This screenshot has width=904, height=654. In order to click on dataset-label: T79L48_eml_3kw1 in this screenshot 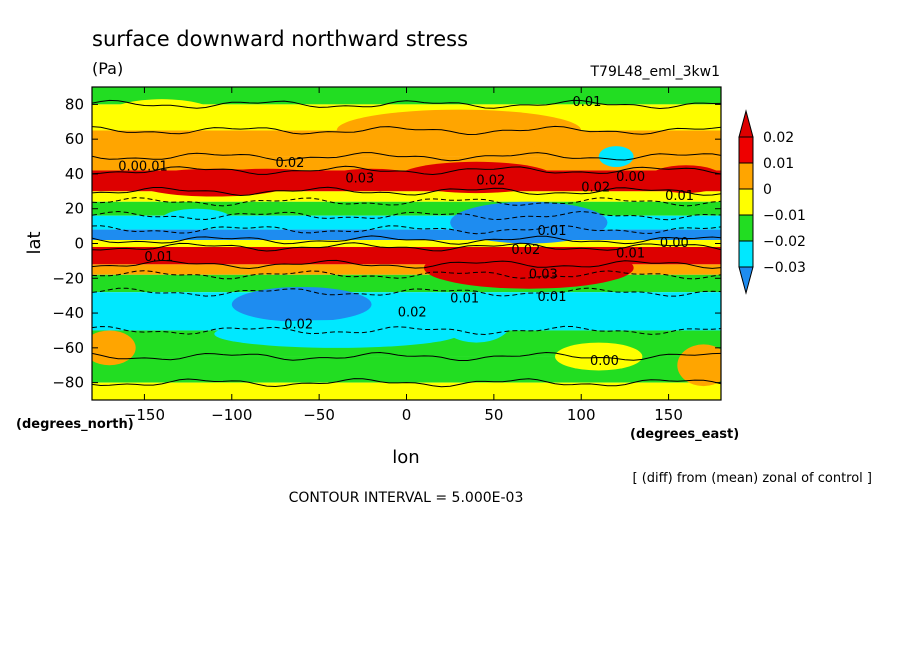, I will do `click(655, 72)`.